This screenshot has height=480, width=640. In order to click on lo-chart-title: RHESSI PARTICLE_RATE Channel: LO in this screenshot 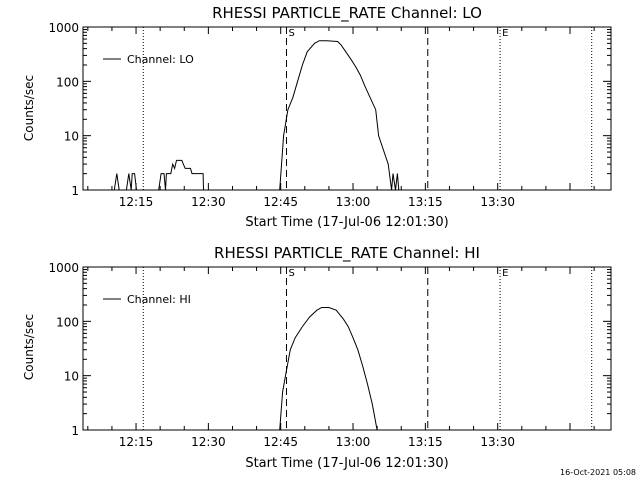, I will do `click(347, 13)`.